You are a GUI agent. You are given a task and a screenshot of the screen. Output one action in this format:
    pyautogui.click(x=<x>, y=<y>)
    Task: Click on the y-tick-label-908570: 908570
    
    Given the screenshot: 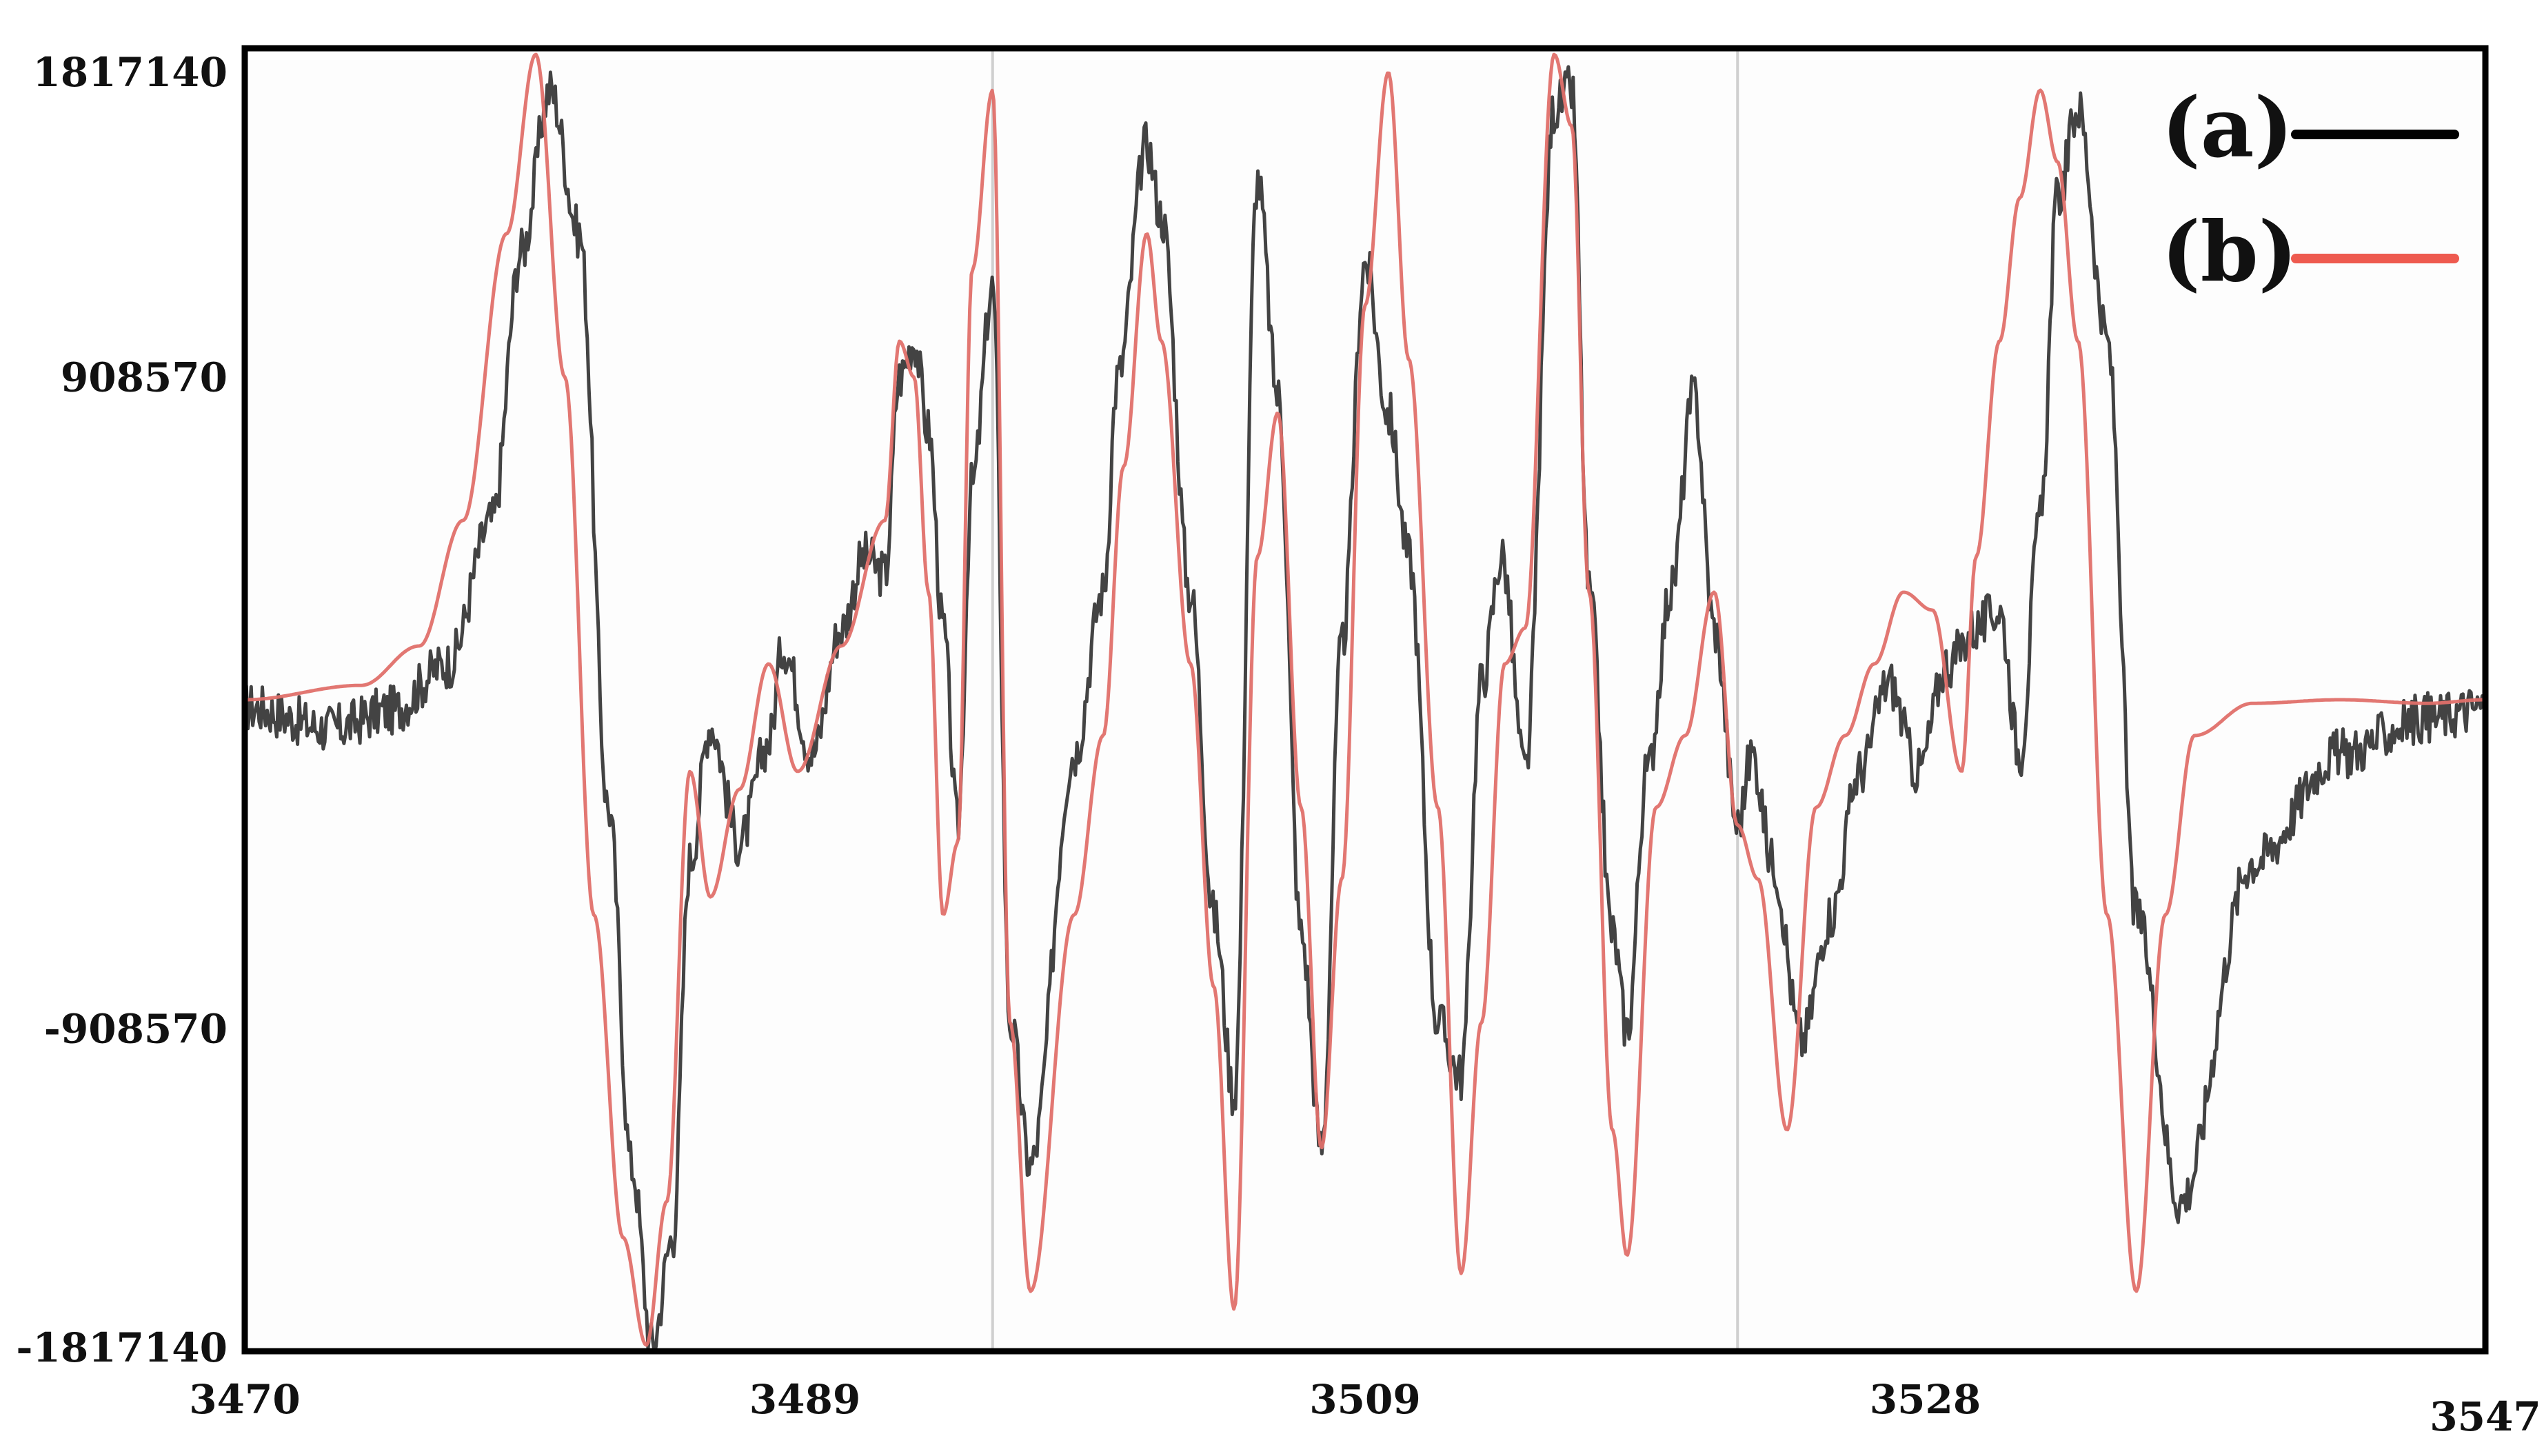 What is the action you would take?
    pyautogui.click(x=144, y=377)
    